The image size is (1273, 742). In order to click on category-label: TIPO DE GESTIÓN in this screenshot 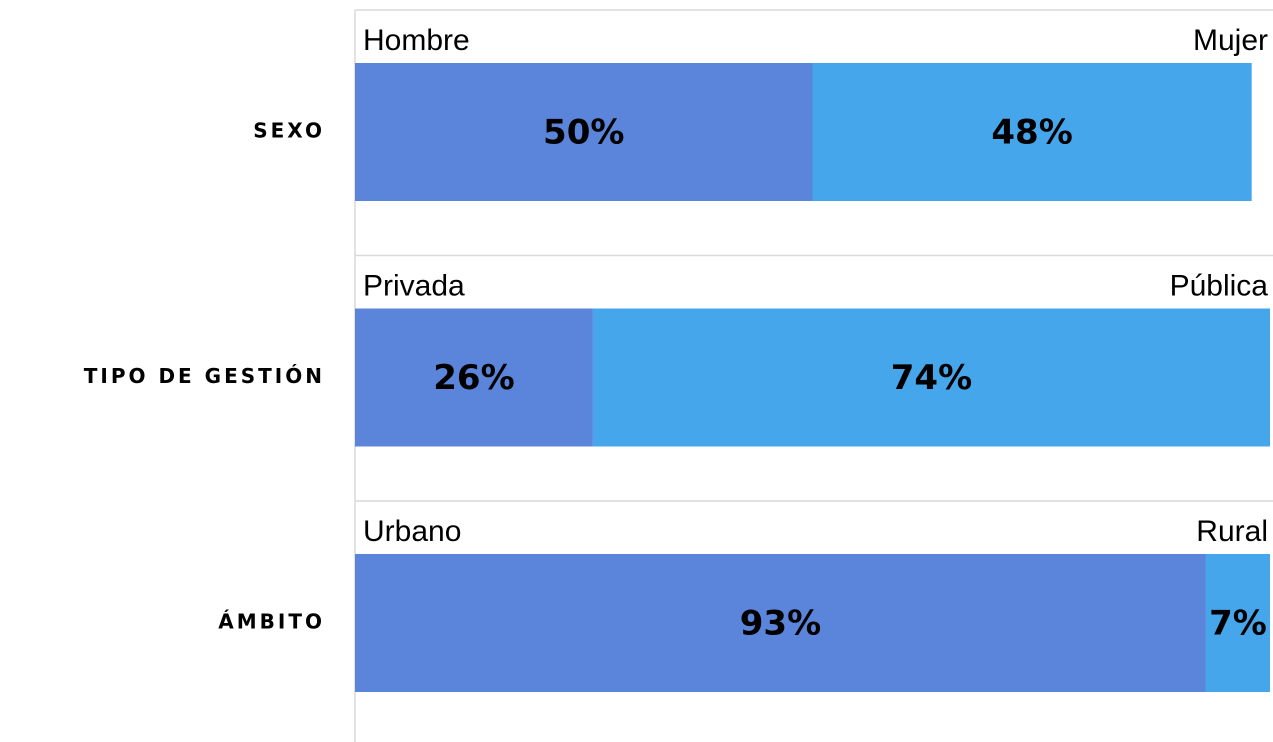, I will do `click(204, 376)`.